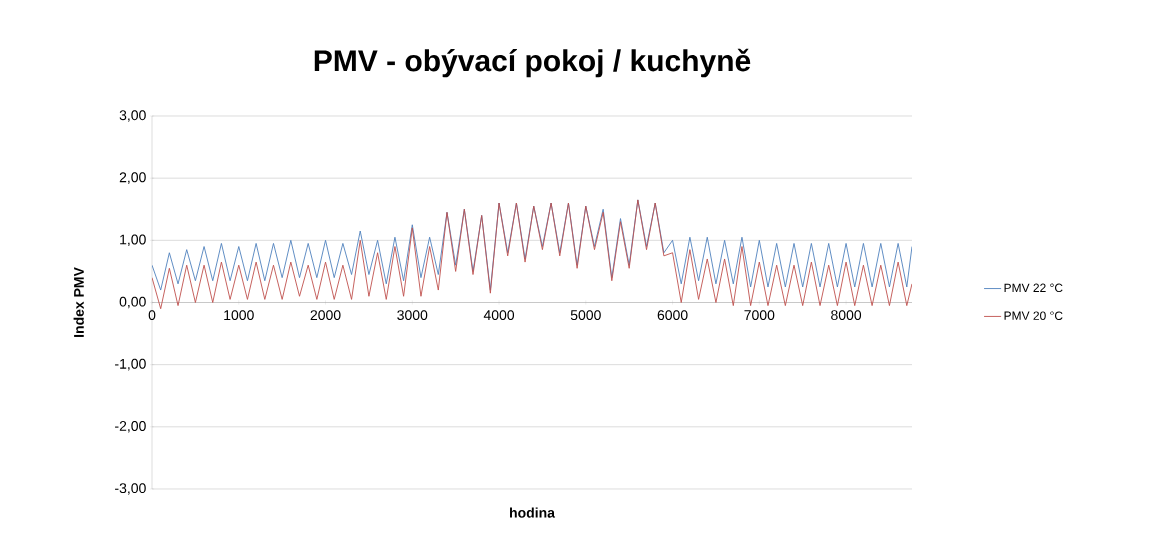  What do you see at coordinates (846, 315) in the screenshot?
I see `x-tick-label: 8000` at bounding box center [846, 315].